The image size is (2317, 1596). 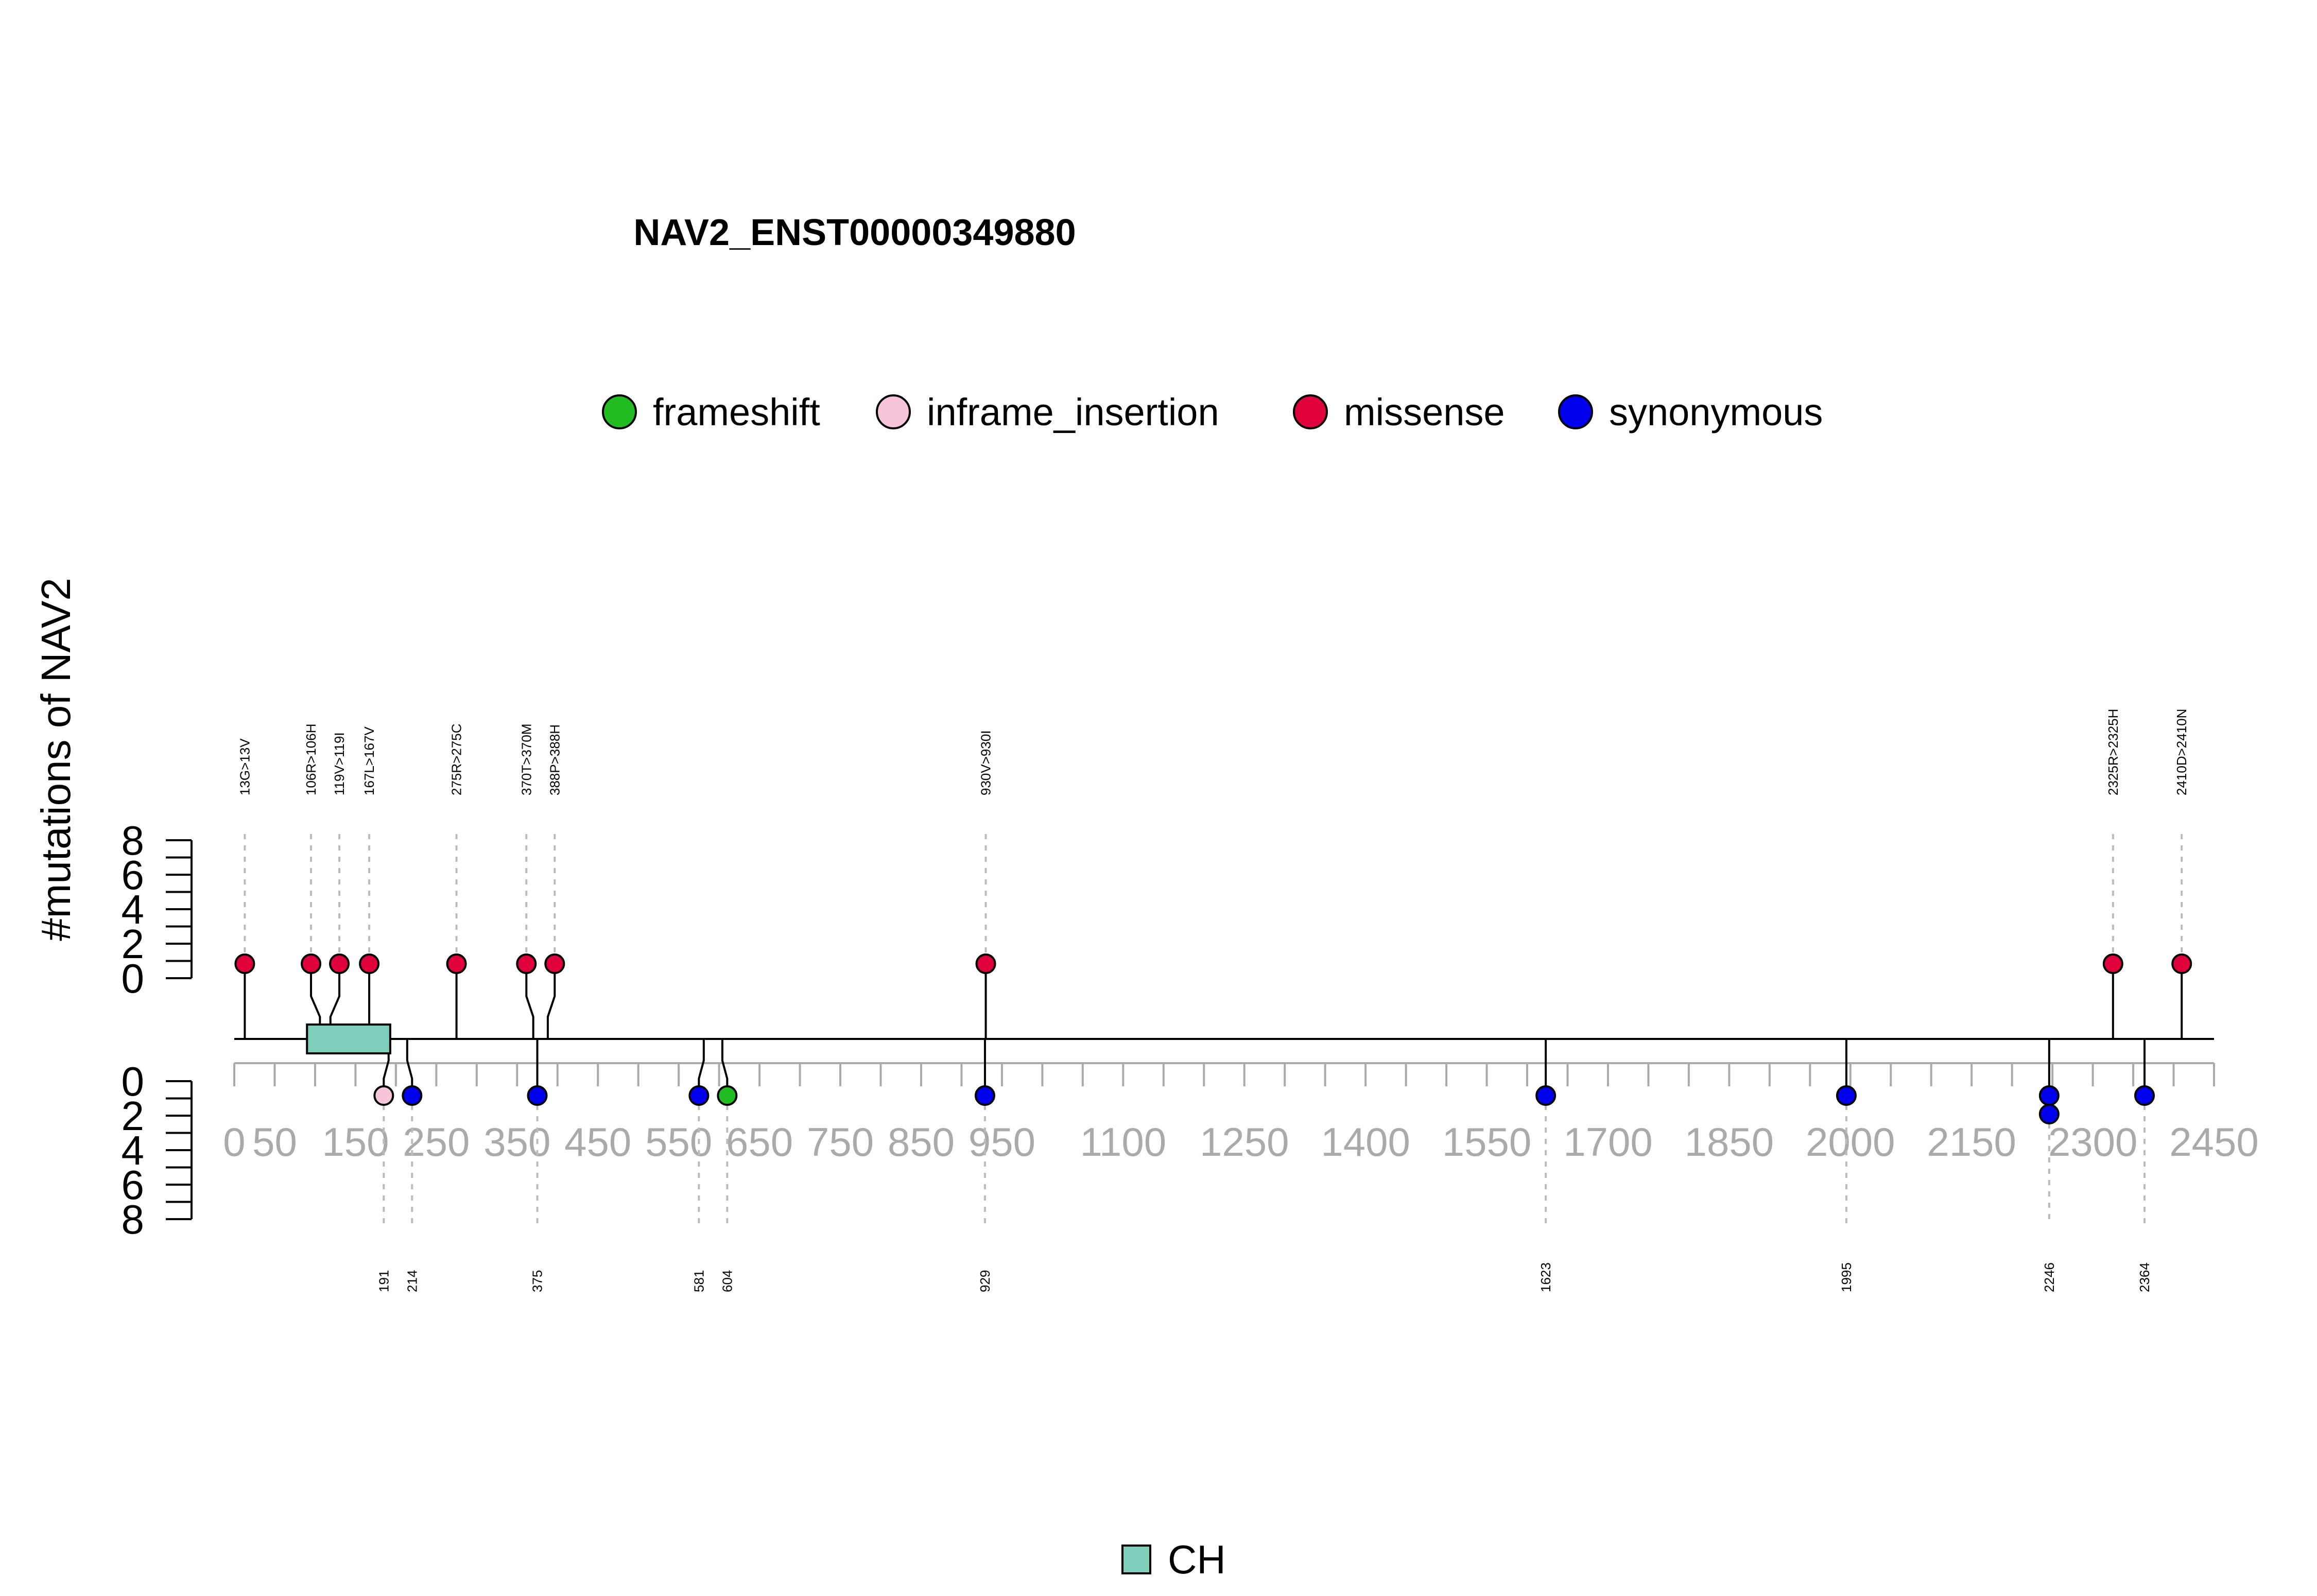 What do you see at coordinates (526, 760) in the screenshot?
I see `mutation-label: 370T>370M` at bounding box center [526, 760].